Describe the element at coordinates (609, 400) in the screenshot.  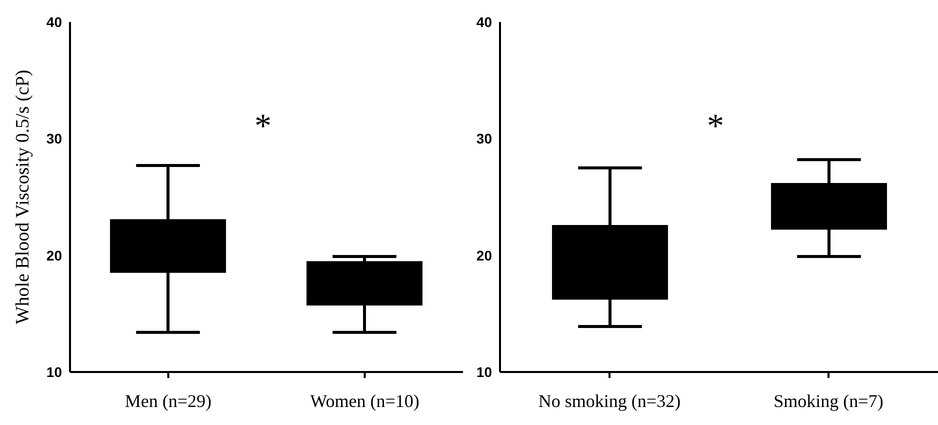
I see `x-tick-label: No smoking (n=32)` at that location.